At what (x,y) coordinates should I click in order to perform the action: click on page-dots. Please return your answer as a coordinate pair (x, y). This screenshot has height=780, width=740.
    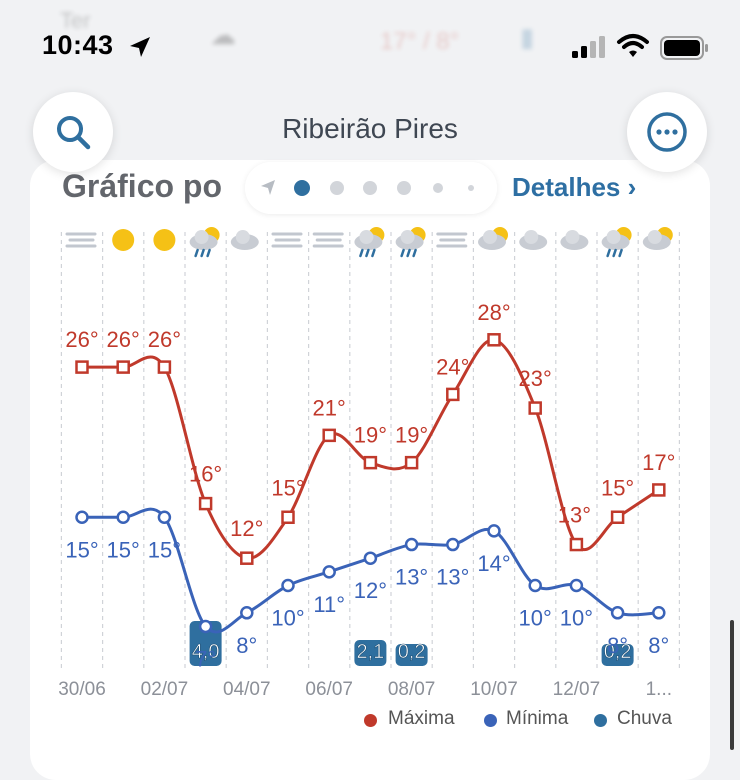
    Looking at the image, I should click on (367, 188).